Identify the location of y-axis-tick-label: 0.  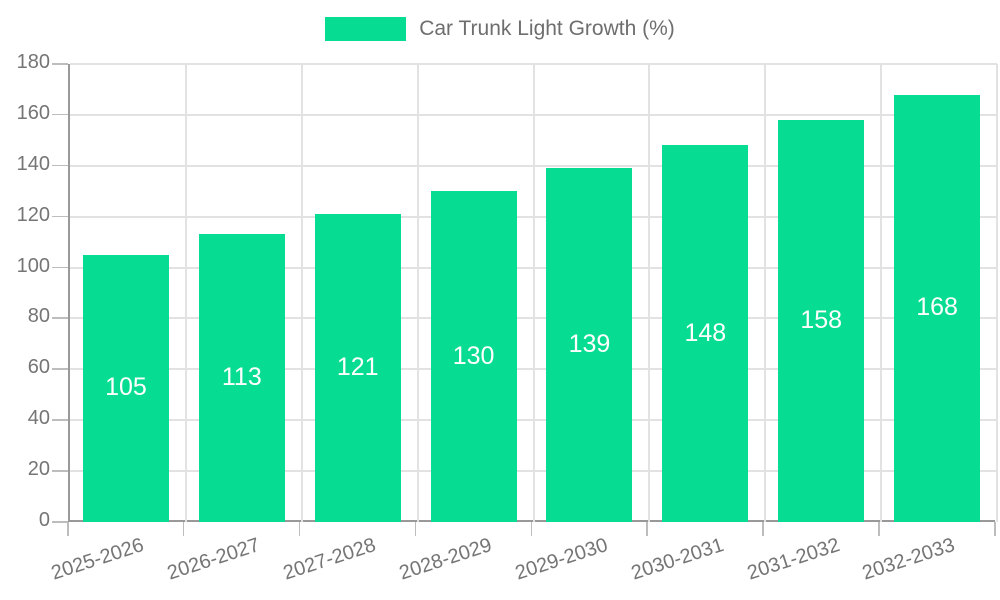
(44, 520).